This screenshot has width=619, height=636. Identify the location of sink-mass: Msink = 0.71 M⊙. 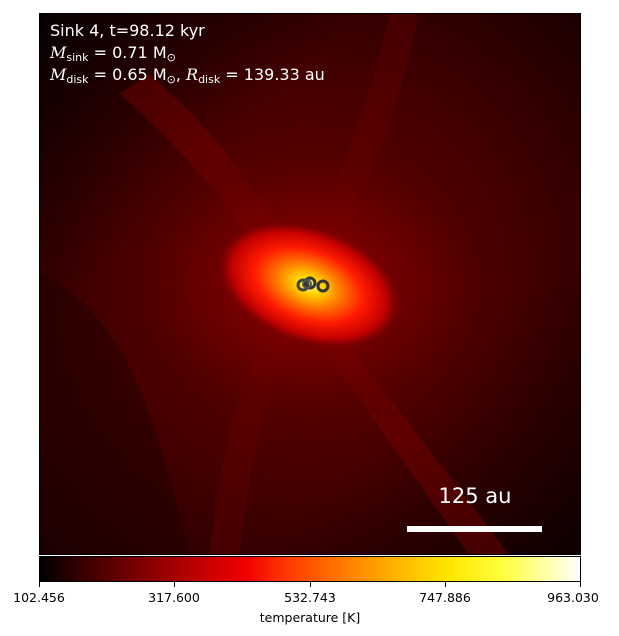
(113, 53).